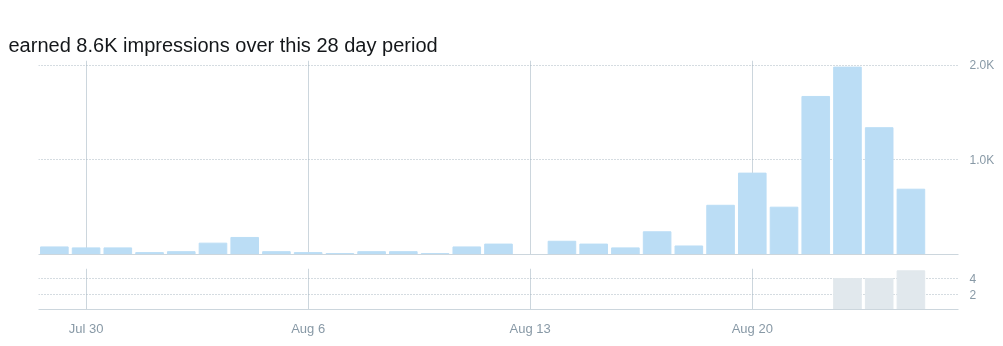 The width and height of the screenshot is (1003, 346). I want to click on y-tick-label: 1.0K, so click(982, 159).